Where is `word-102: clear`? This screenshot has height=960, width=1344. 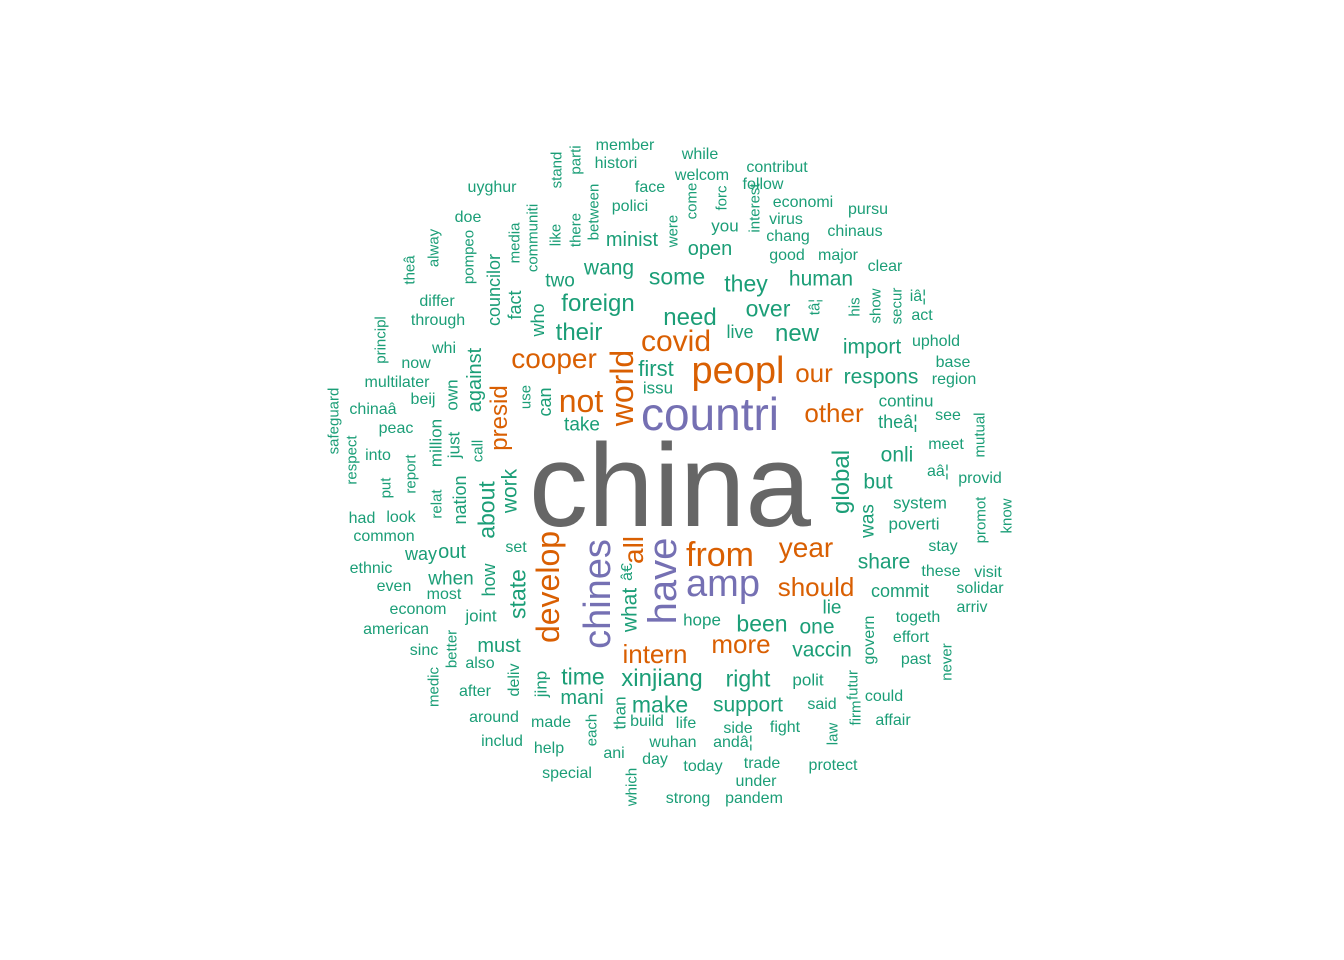
word-102: clear is located at coordinates (885, 266).